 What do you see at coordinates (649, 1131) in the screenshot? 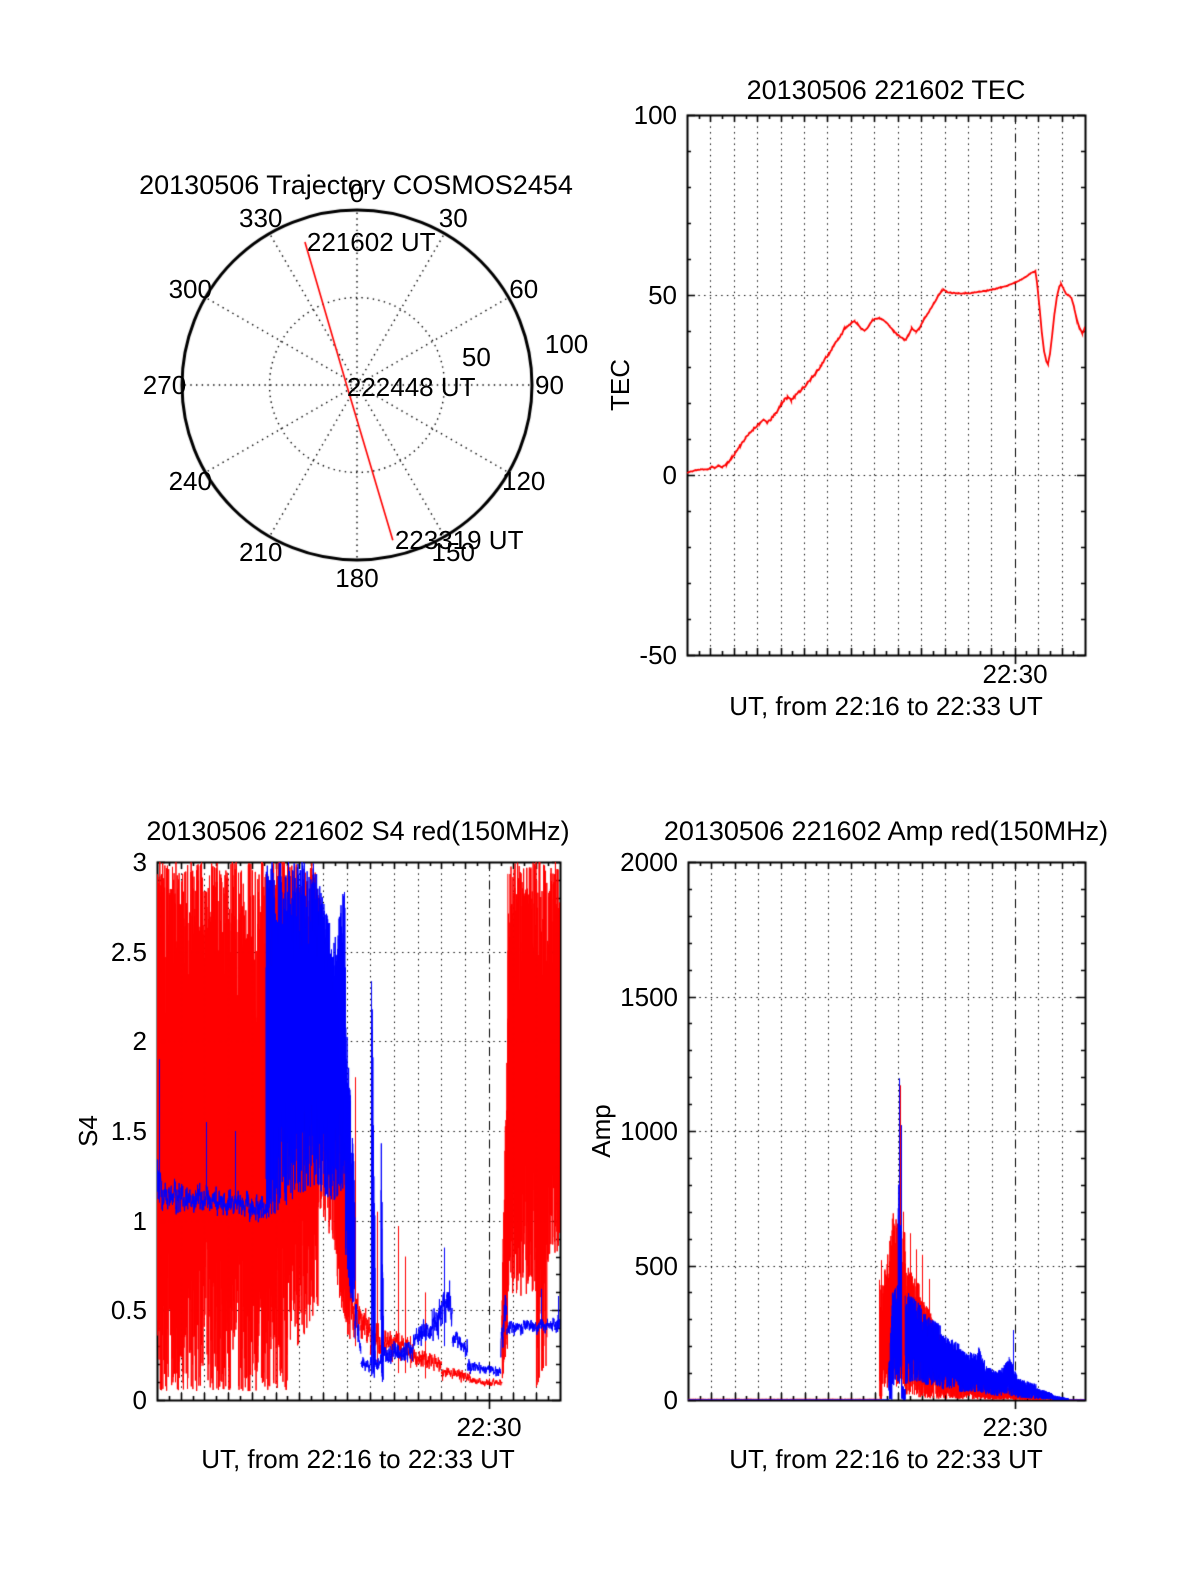
I see `amp-ytick-1000: 1000` at bounding box center [649, 1131].